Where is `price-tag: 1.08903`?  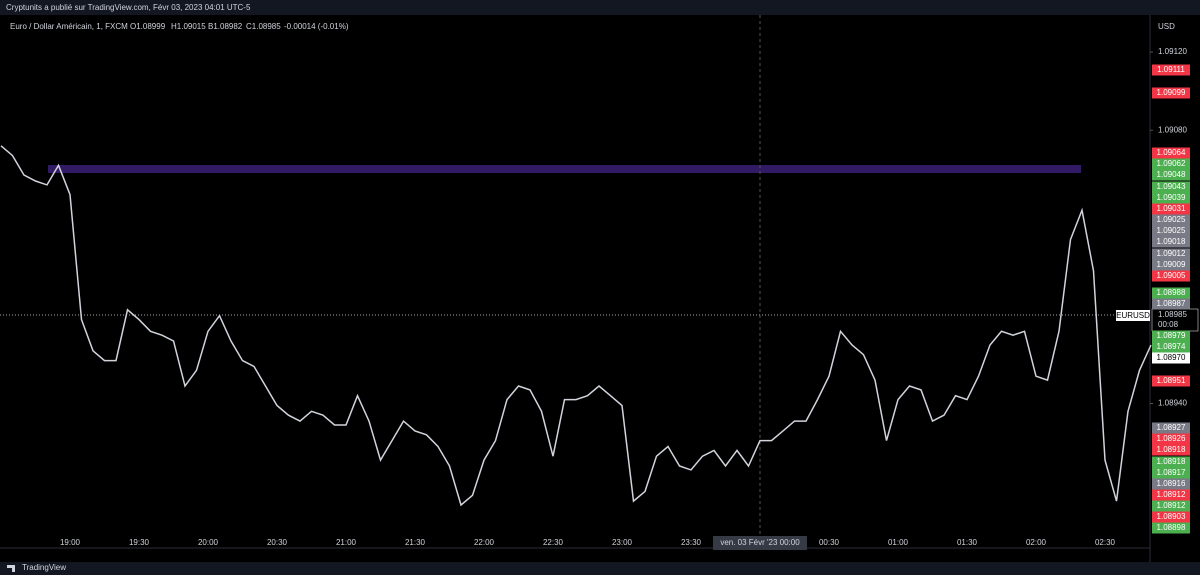 price-tag: 1.08903 is located at coordinates (1171, 516).